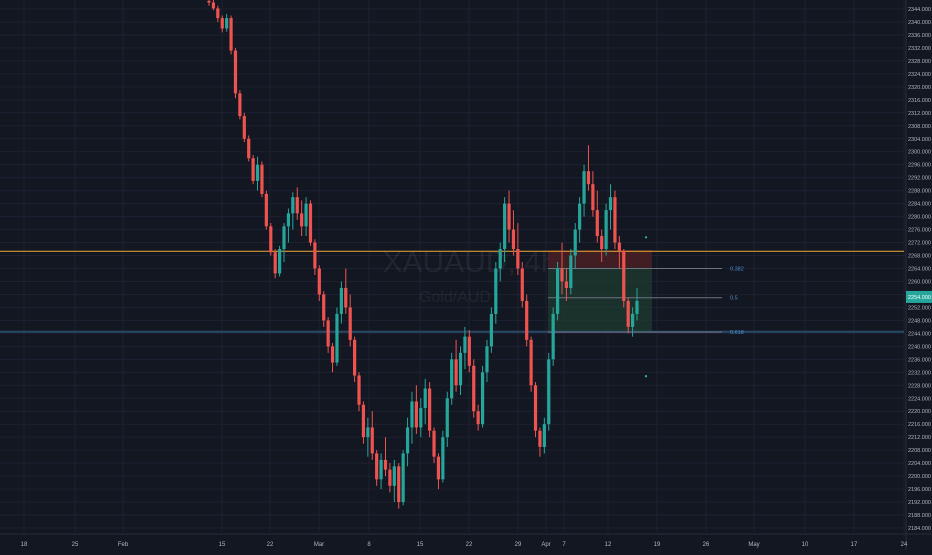 Image resolution: width=932 pixels, height=555 pixels. What do you see at coordinates (919, 503) in the screenshot?
I see `price-axis-label: 2192.000` at bounding box center [919, 503].